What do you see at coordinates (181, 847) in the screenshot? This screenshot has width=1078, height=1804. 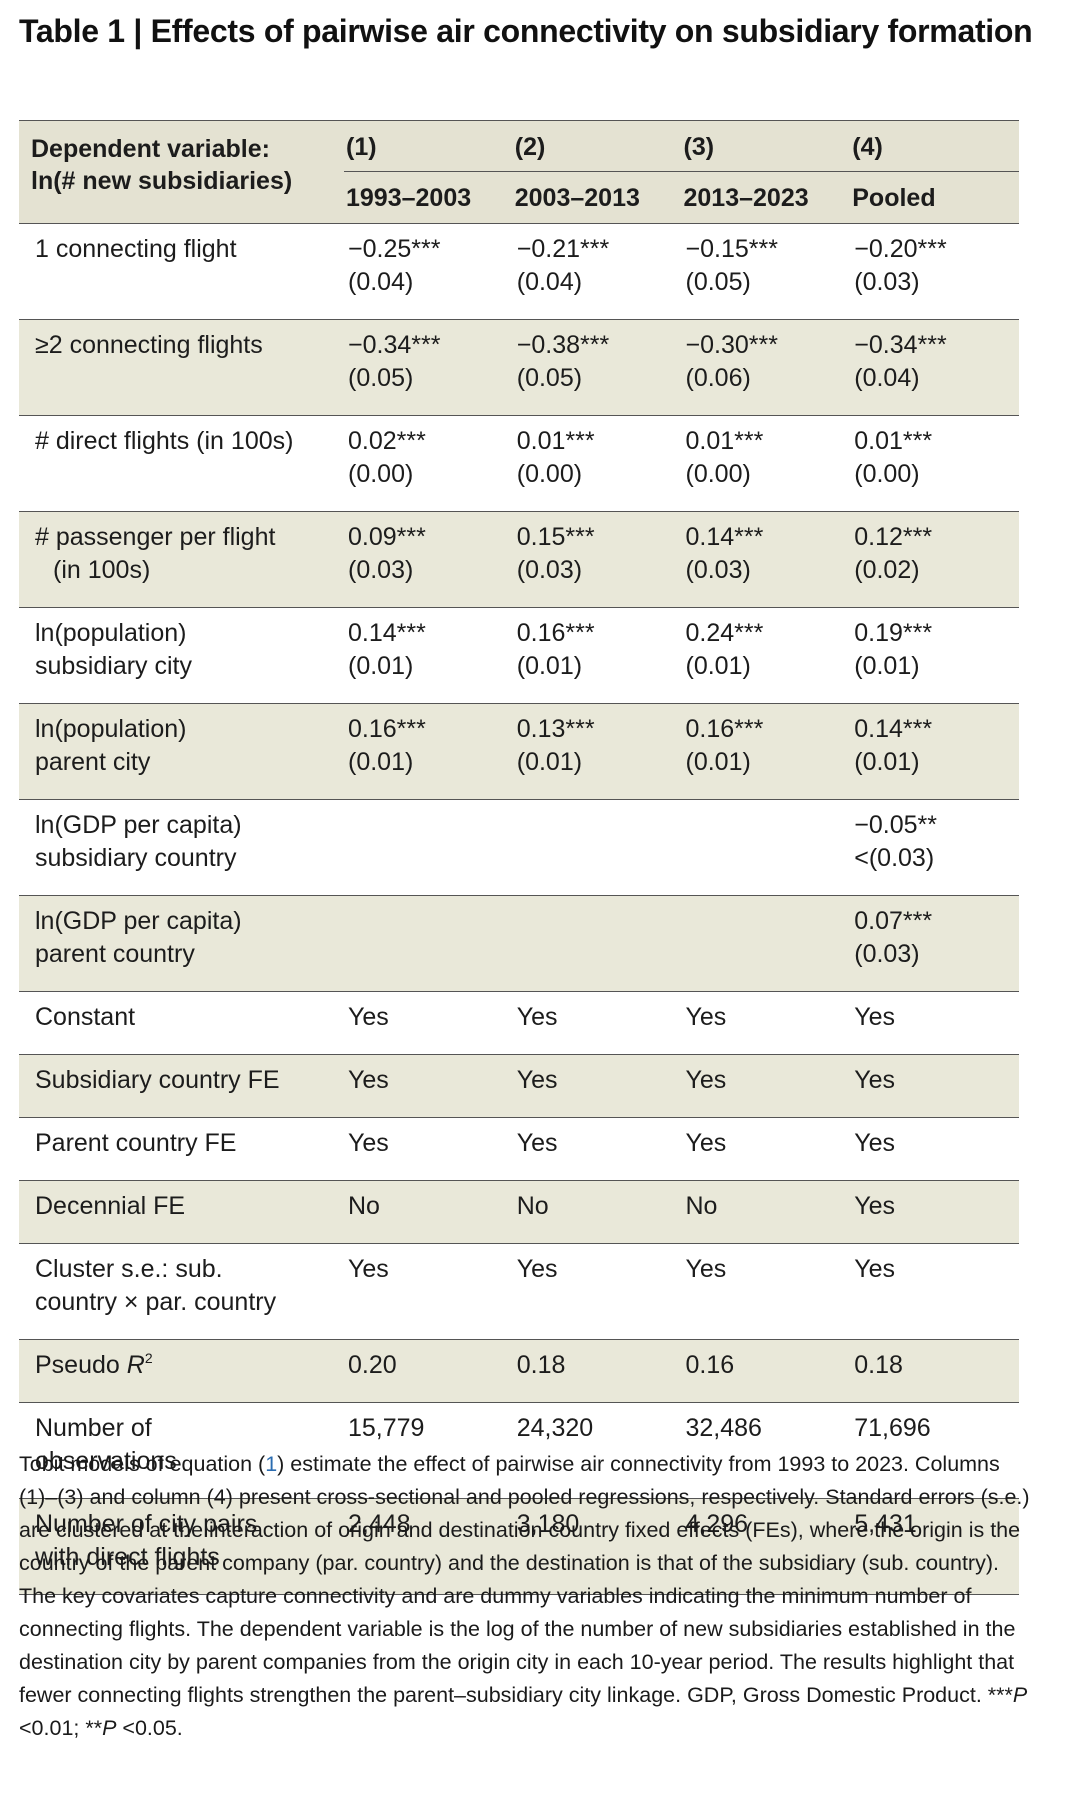 I see `row-label: ln(GDP per capita) subsidiary country` at bounding box center [181, 847].